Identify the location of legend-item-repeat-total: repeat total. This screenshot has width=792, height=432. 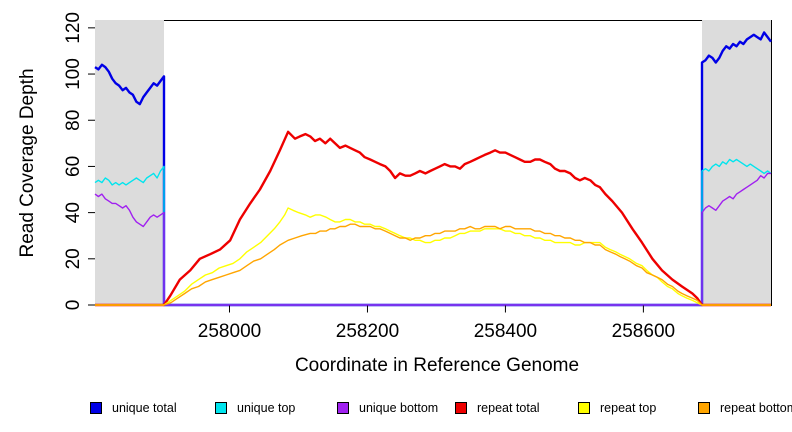
(497, 408).